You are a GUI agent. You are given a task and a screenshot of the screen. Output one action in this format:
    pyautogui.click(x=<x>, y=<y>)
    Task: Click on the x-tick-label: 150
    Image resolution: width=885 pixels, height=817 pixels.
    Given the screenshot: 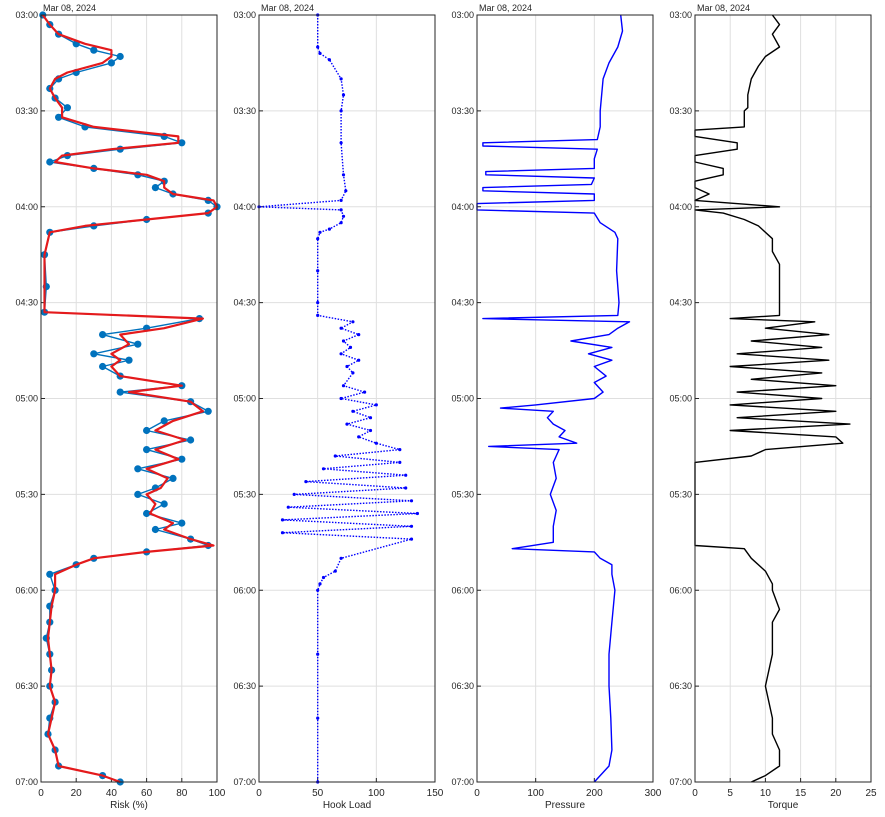 What is the action you would take?
    pyautogui.click(x=435, y=793)
    